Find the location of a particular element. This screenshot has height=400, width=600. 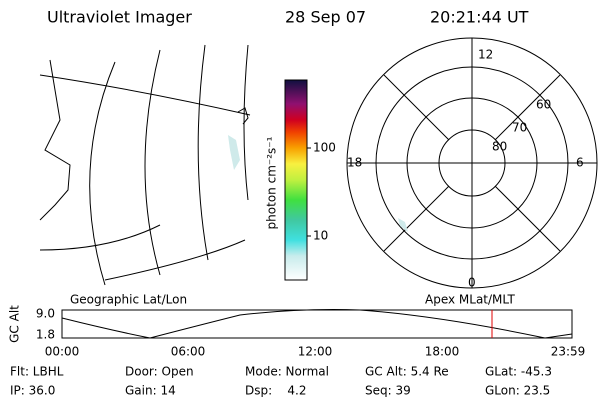

lat-label: 80 is located at coordinates (499, 147).